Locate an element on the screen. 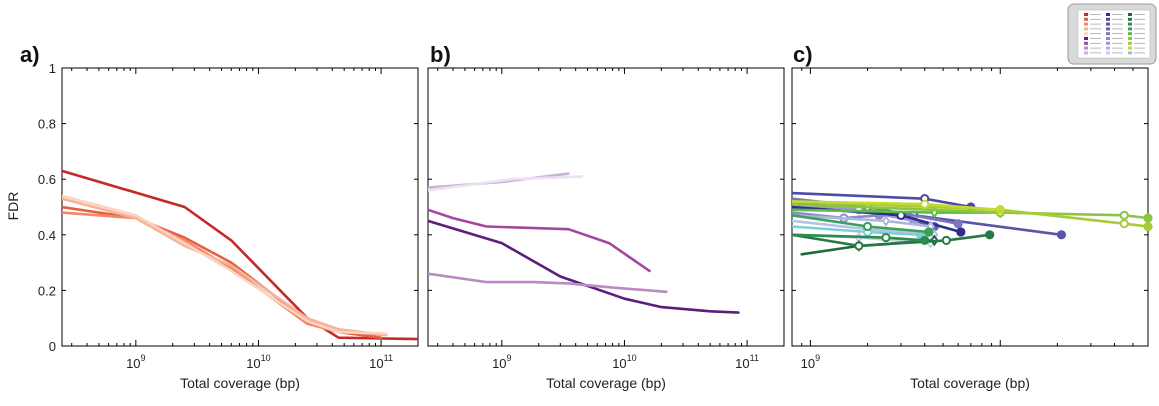 This screenshot has width=1159, height=406. y-tick-label: 0.2 is located at coordinates (47, 290).